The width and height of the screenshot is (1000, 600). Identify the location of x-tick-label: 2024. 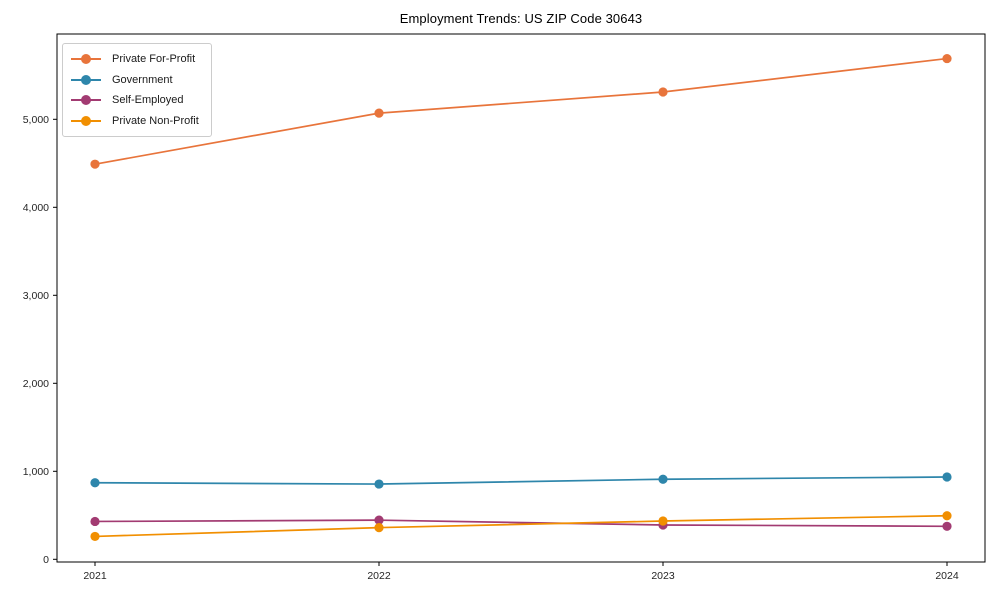
(947, 576).